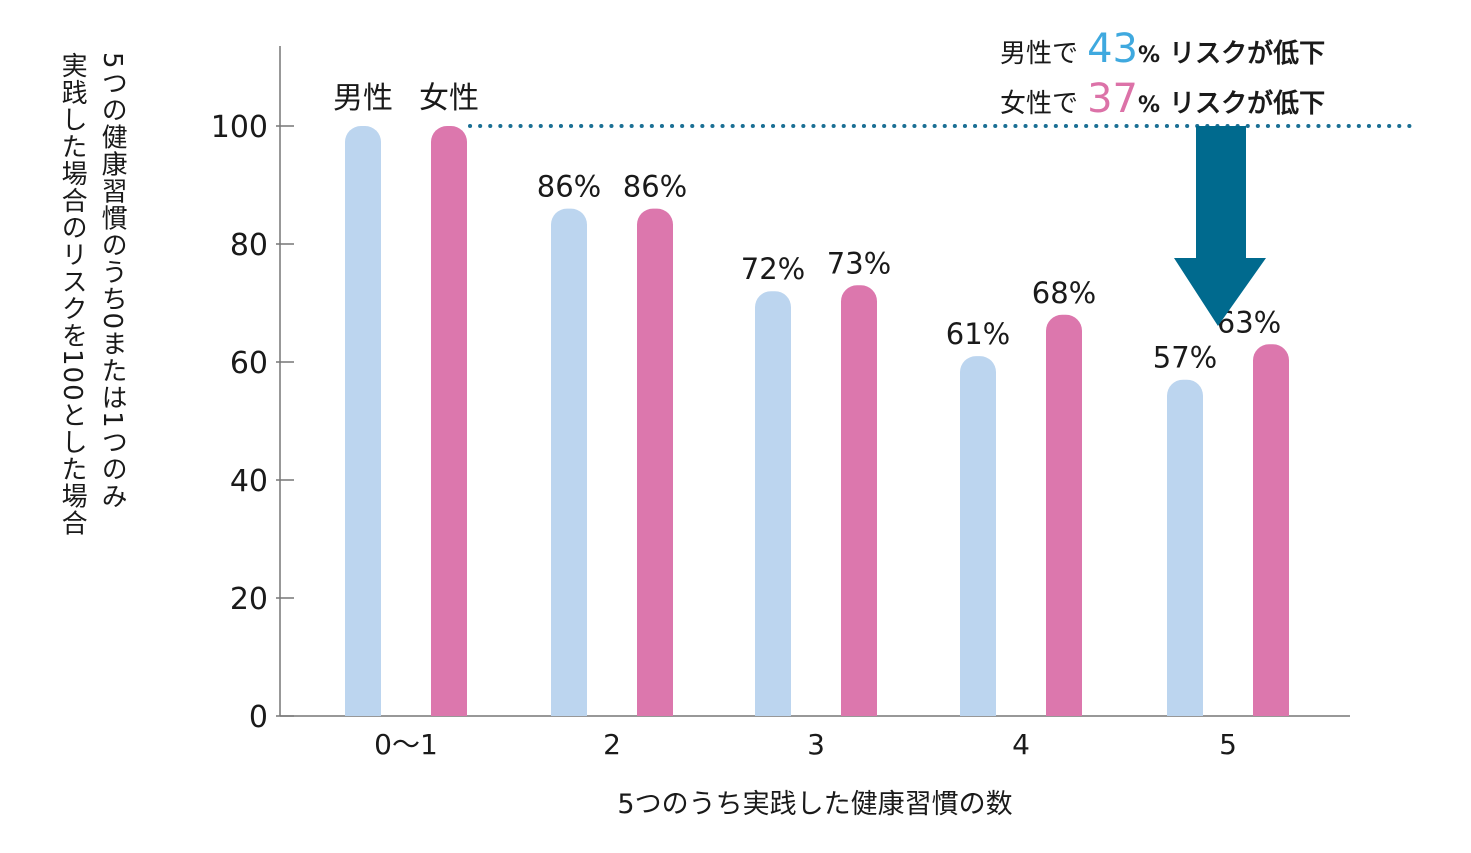 This screenshot has width=1471, height=853. I want to click on x-tick-label: 3, so click(816, 744).